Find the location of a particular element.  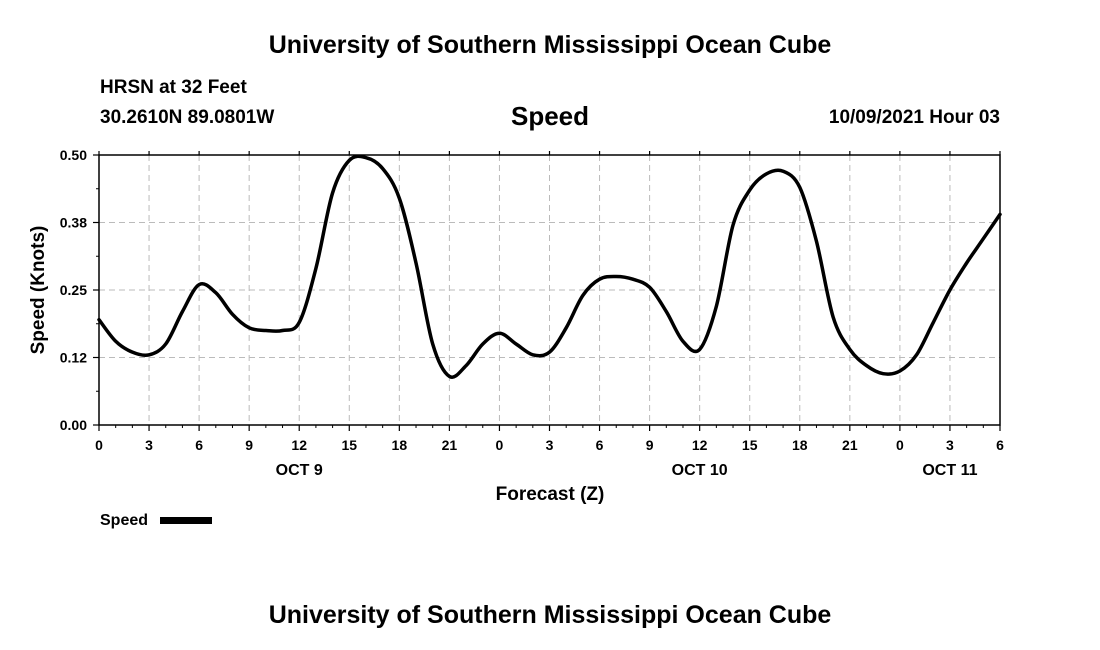

day-label: OCT 11 is located at coordinates (949, 470).